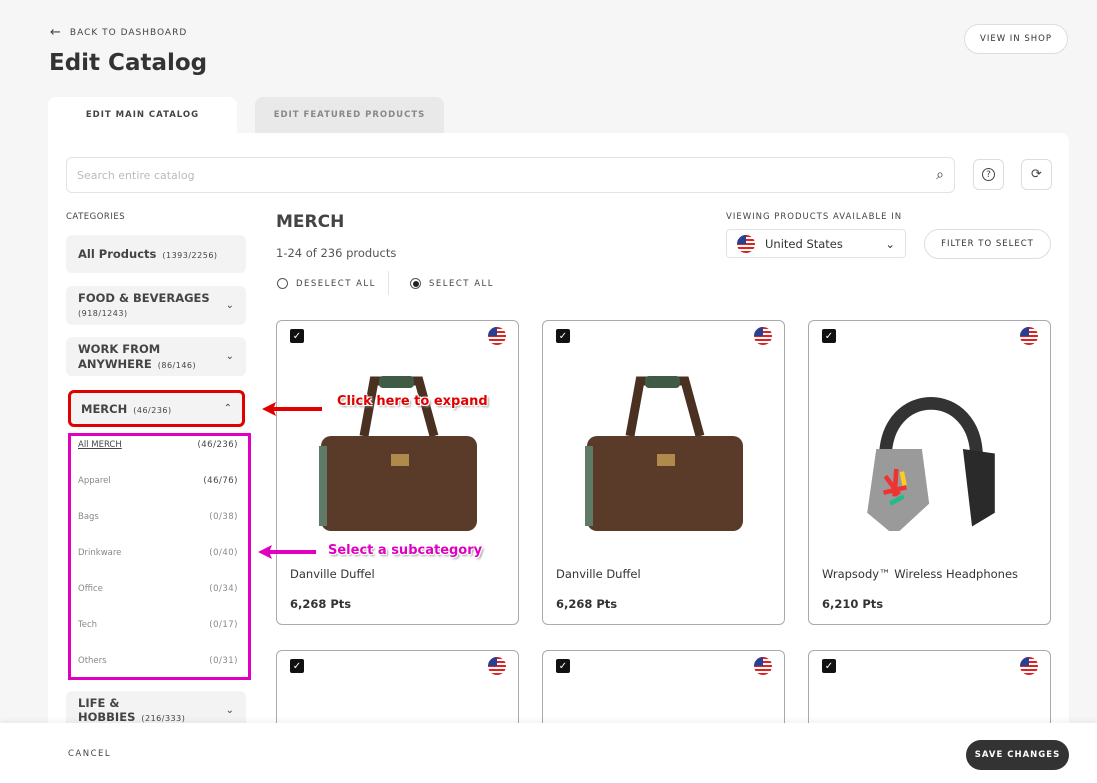  What do you see at coordinates (1016, 39) in the screenshot?
I see `view-in-shop-button: VIEW IN SHOP` at bounding box center [1016, 39].